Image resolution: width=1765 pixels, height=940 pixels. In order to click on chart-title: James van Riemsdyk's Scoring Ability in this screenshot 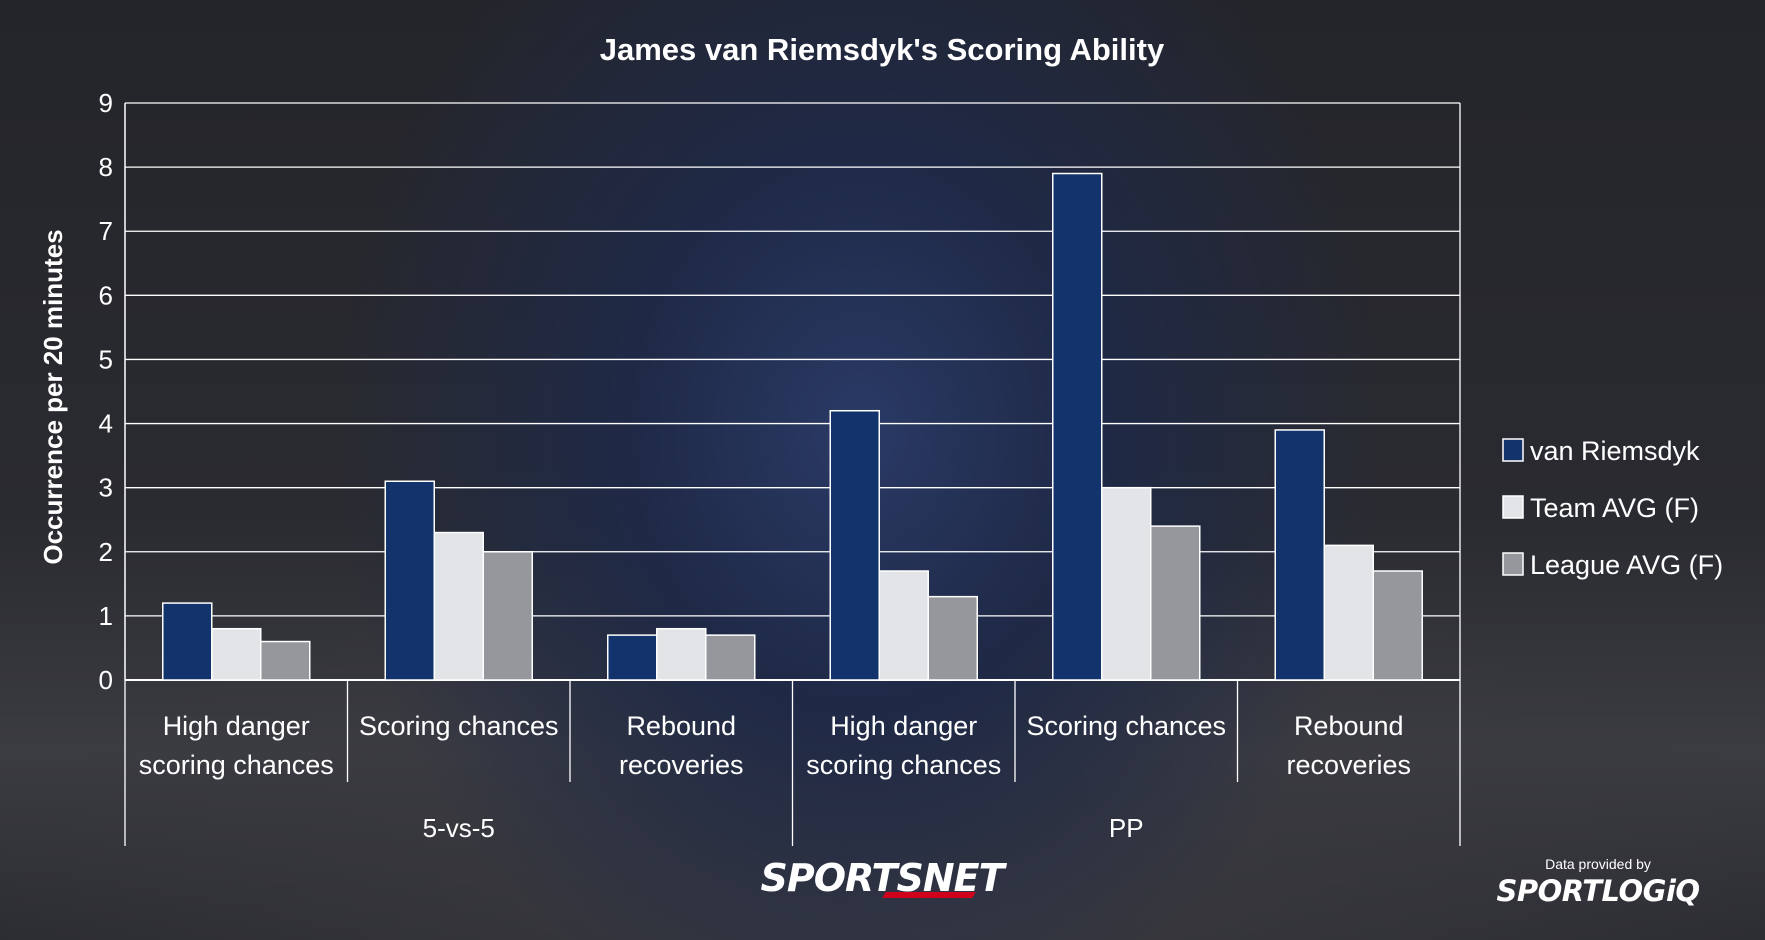, I will do `click(882, 49)`.